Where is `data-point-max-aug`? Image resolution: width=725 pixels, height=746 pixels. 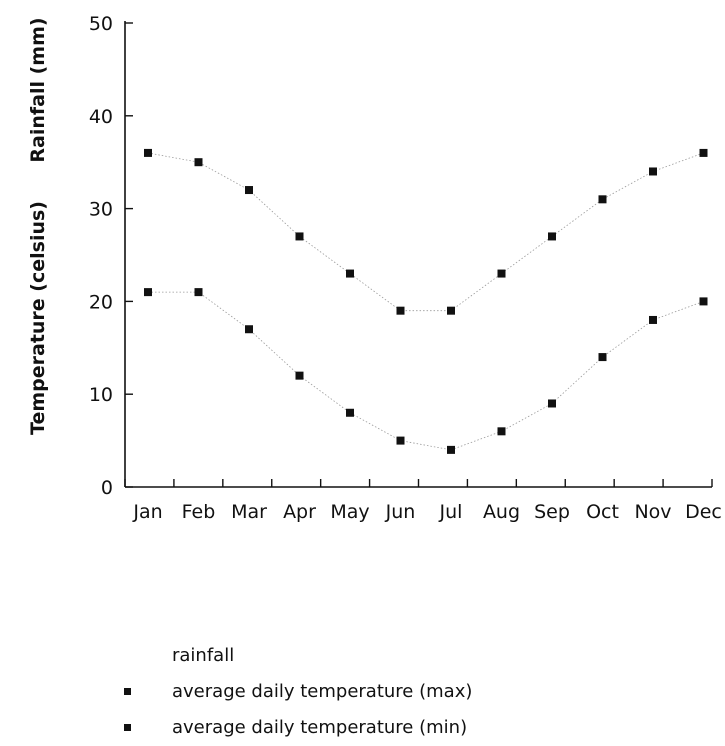 data-point-max-aug is located at coordinates (501, 273).